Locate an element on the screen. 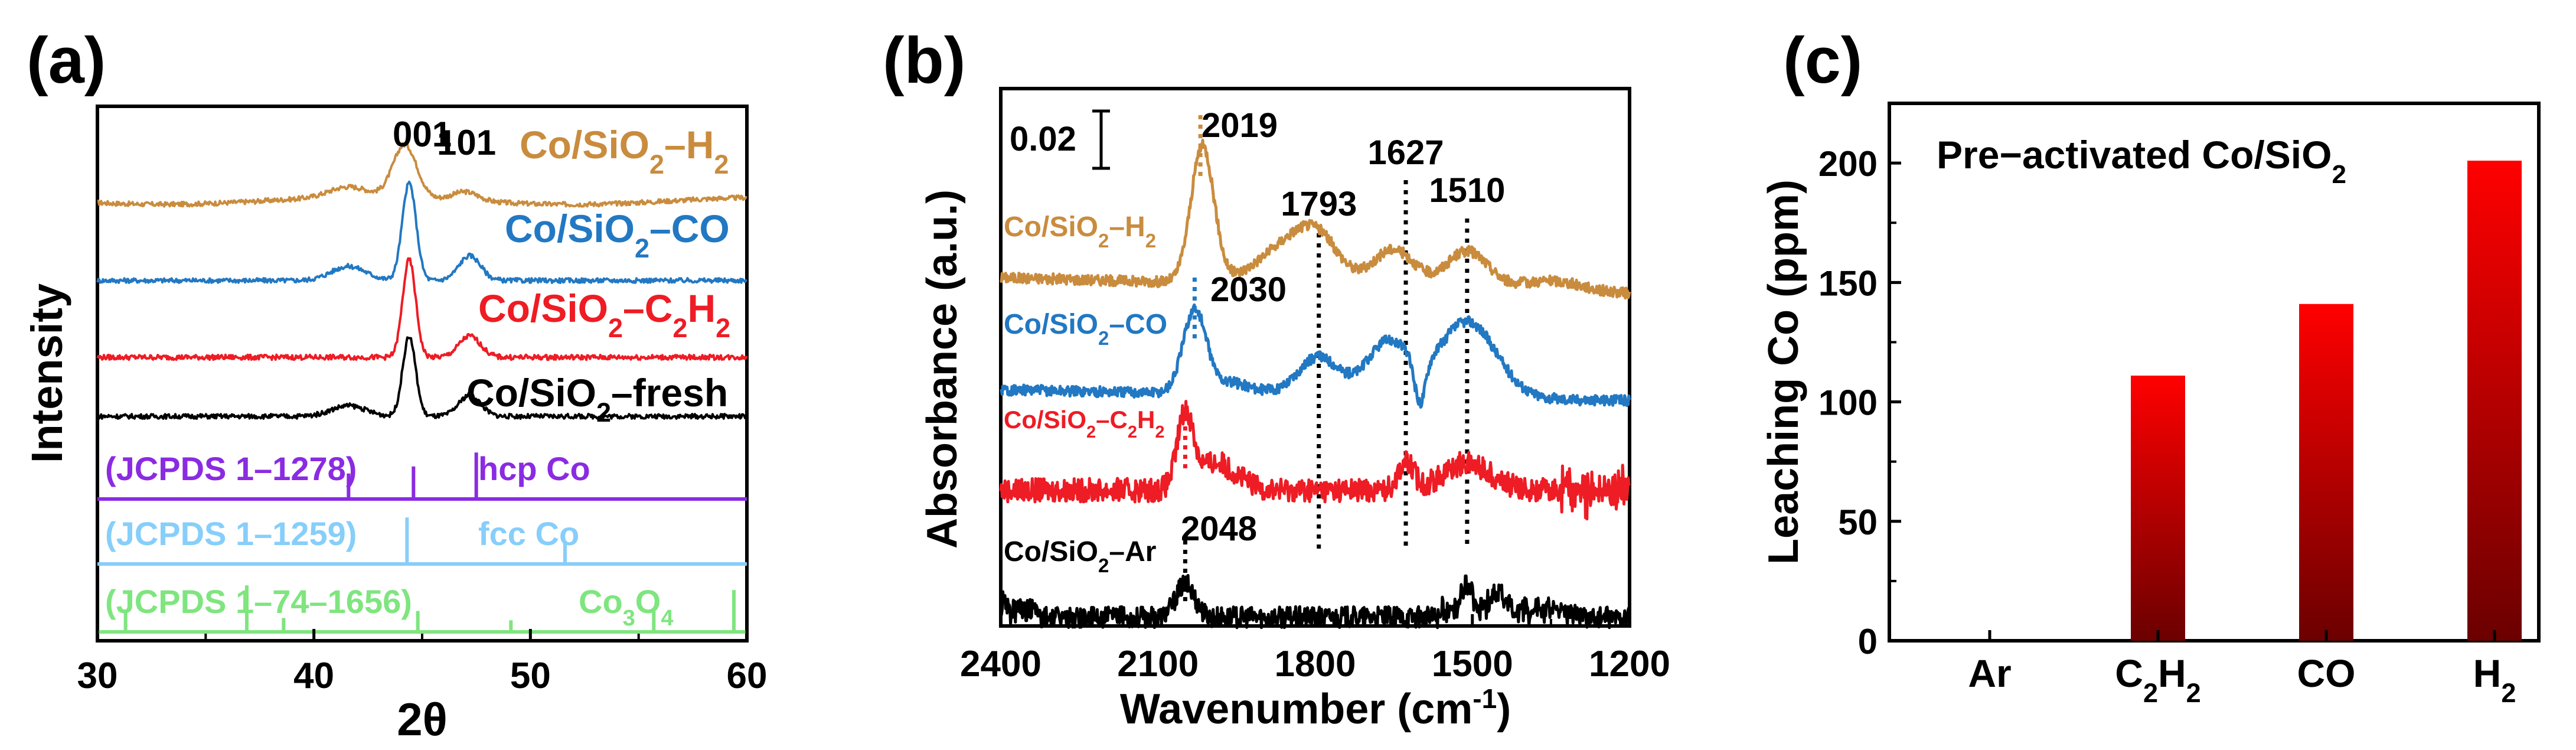  ftir-series-label-part: –Ar is located at coordinates (1132, 552).